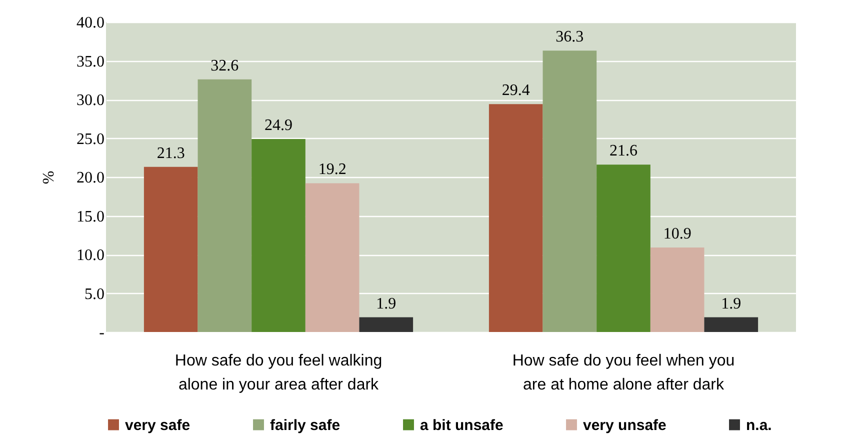 The height and width of the screenshot is (448, 862). I want to click on x-tick-label: How safe do you feel walking alone in your area after dark, so click(278, 373).